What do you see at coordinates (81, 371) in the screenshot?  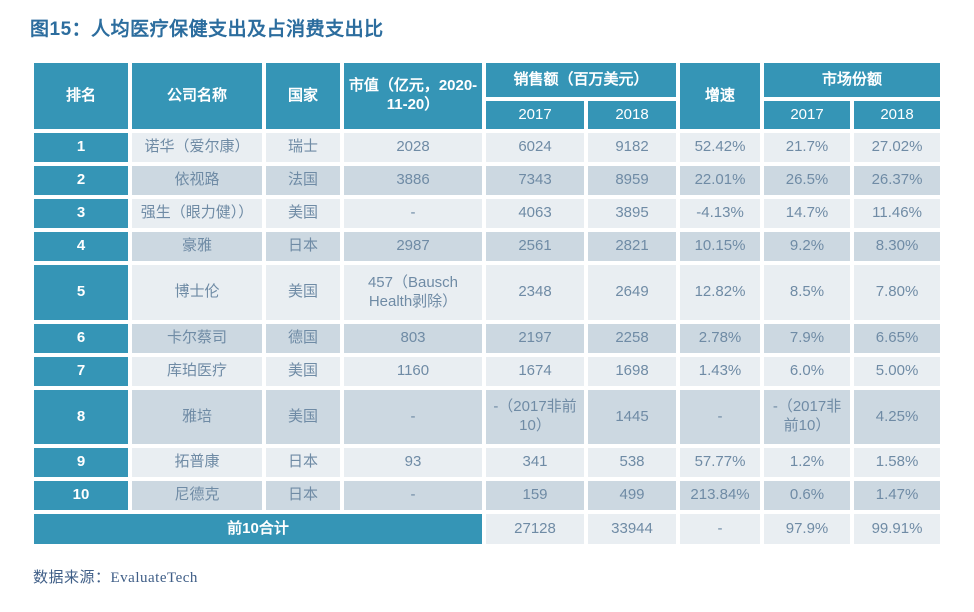 I see `rank-cell: 7` at bounding box center [81, 371].